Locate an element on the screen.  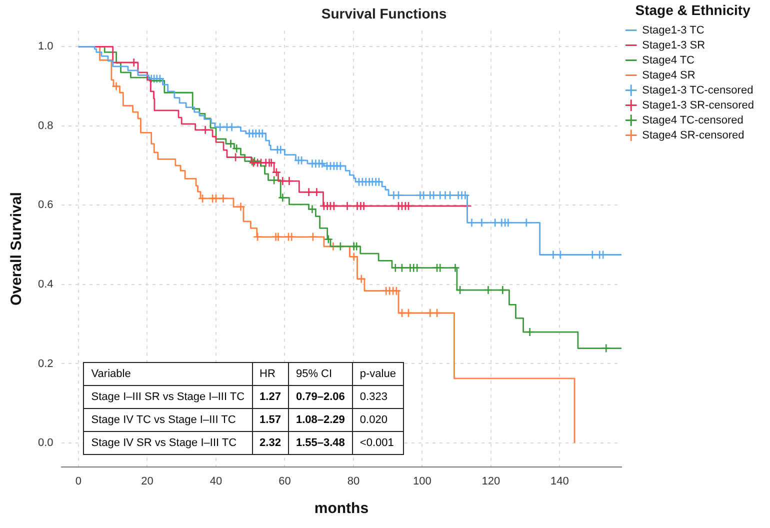
annotation: <0.001 is located at coordinates (378, 442).